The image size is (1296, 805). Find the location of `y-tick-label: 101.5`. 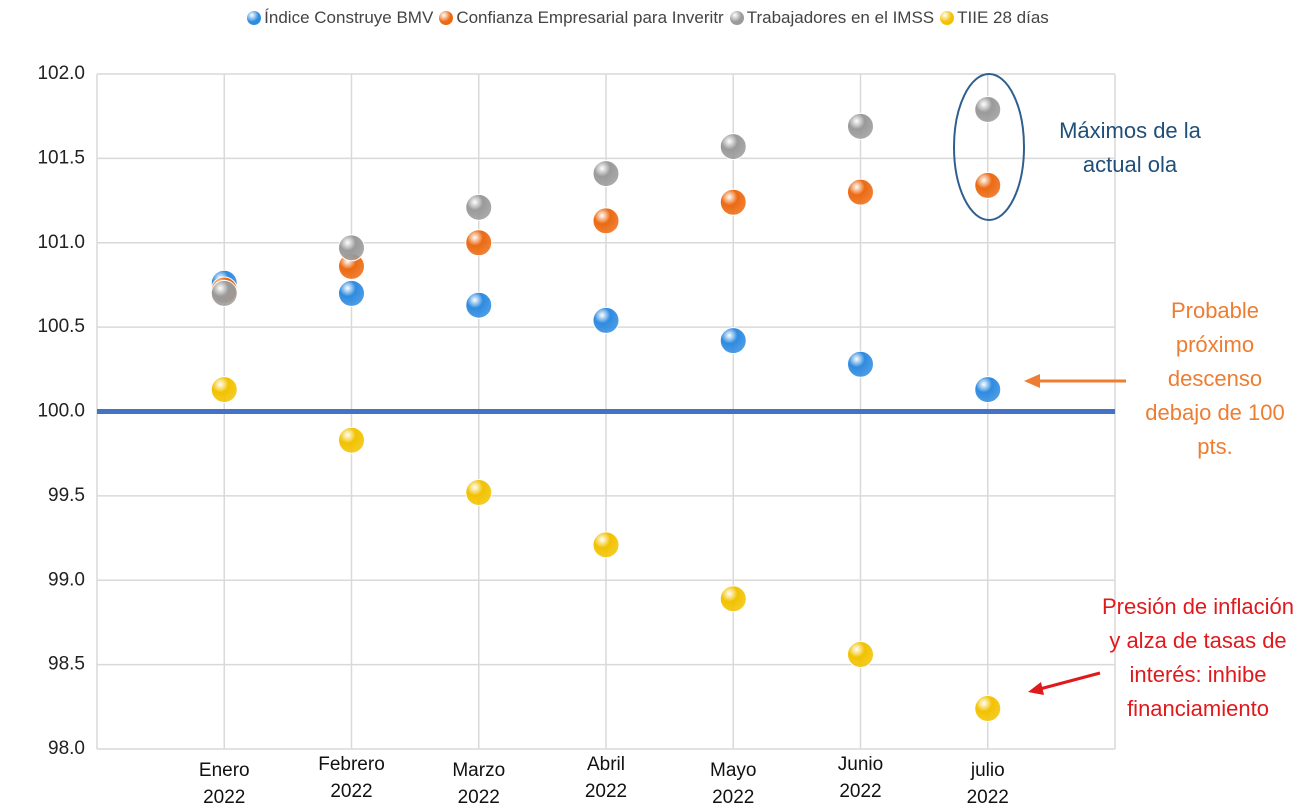

y-tick-label: 101.5 is located at coordinates (61, 157).